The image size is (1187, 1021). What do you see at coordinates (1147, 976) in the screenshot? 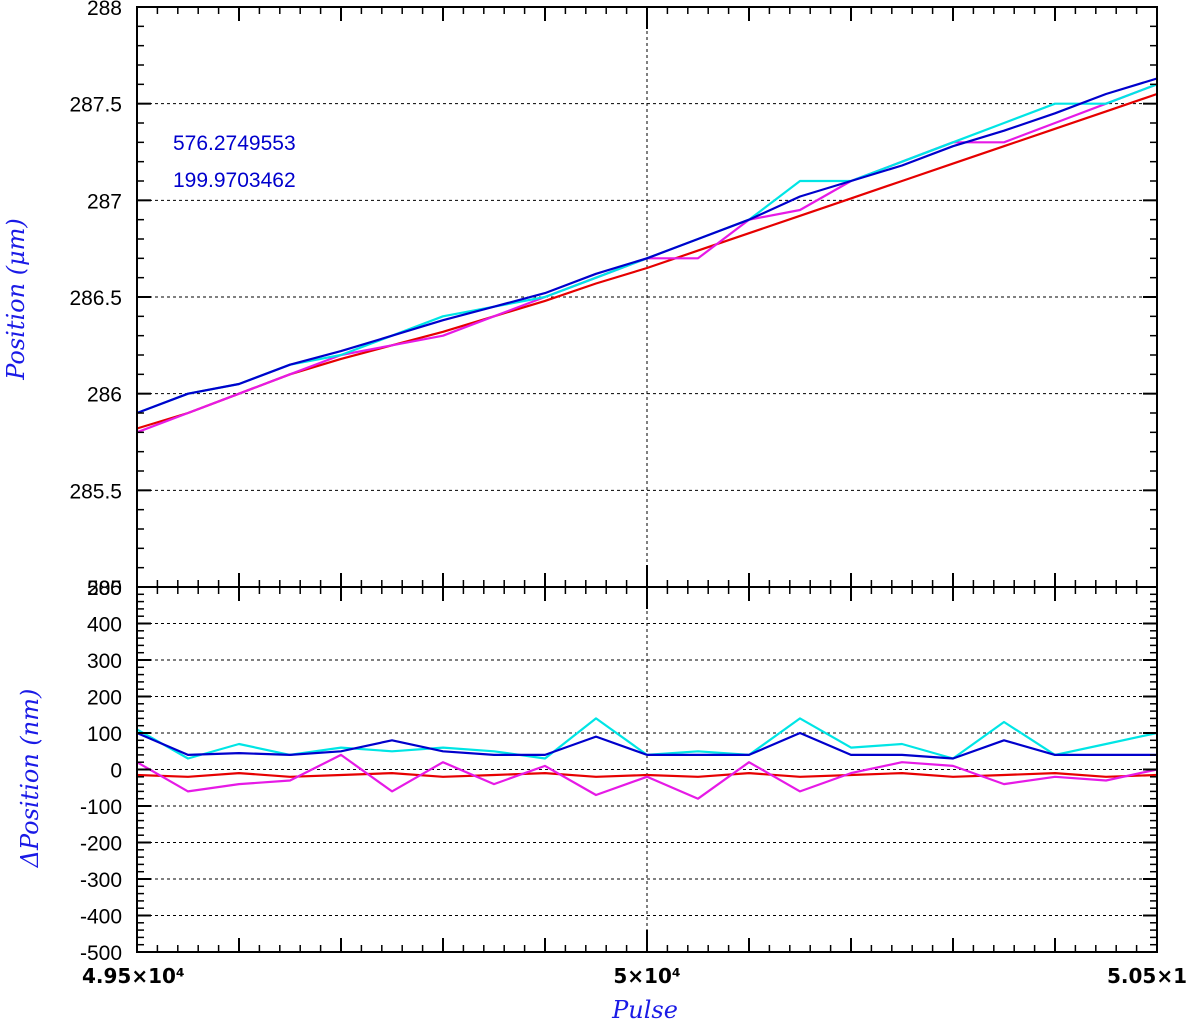
I see `x-tick-label: 5.05×1` at bounding box center [1147, 976].